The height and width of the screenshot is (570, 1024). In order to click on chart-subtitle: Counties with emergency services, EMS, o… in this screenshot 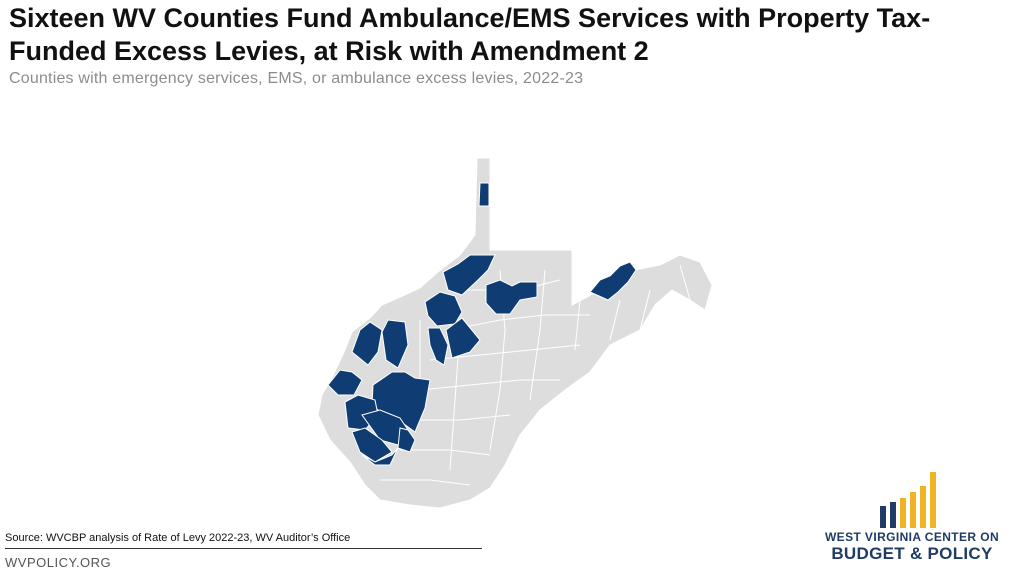, I will do `click(296, 78)`.